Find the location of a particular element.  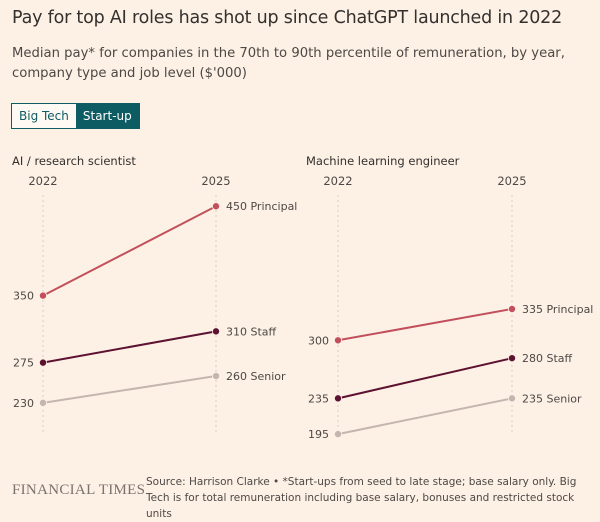

company-type-toggle: Big Tech Start-up is located at coordinates (75, 116).